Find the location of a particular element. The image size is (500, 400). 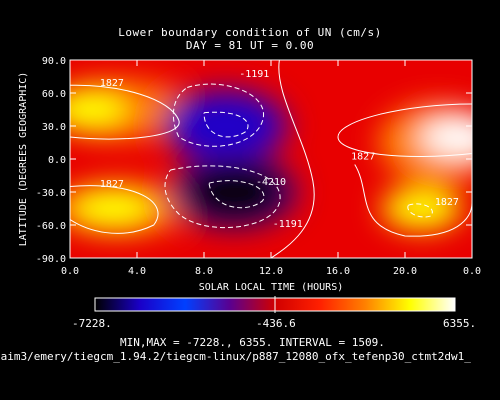

x-tick-label: 12.0 is located at coordinates (271, 271).